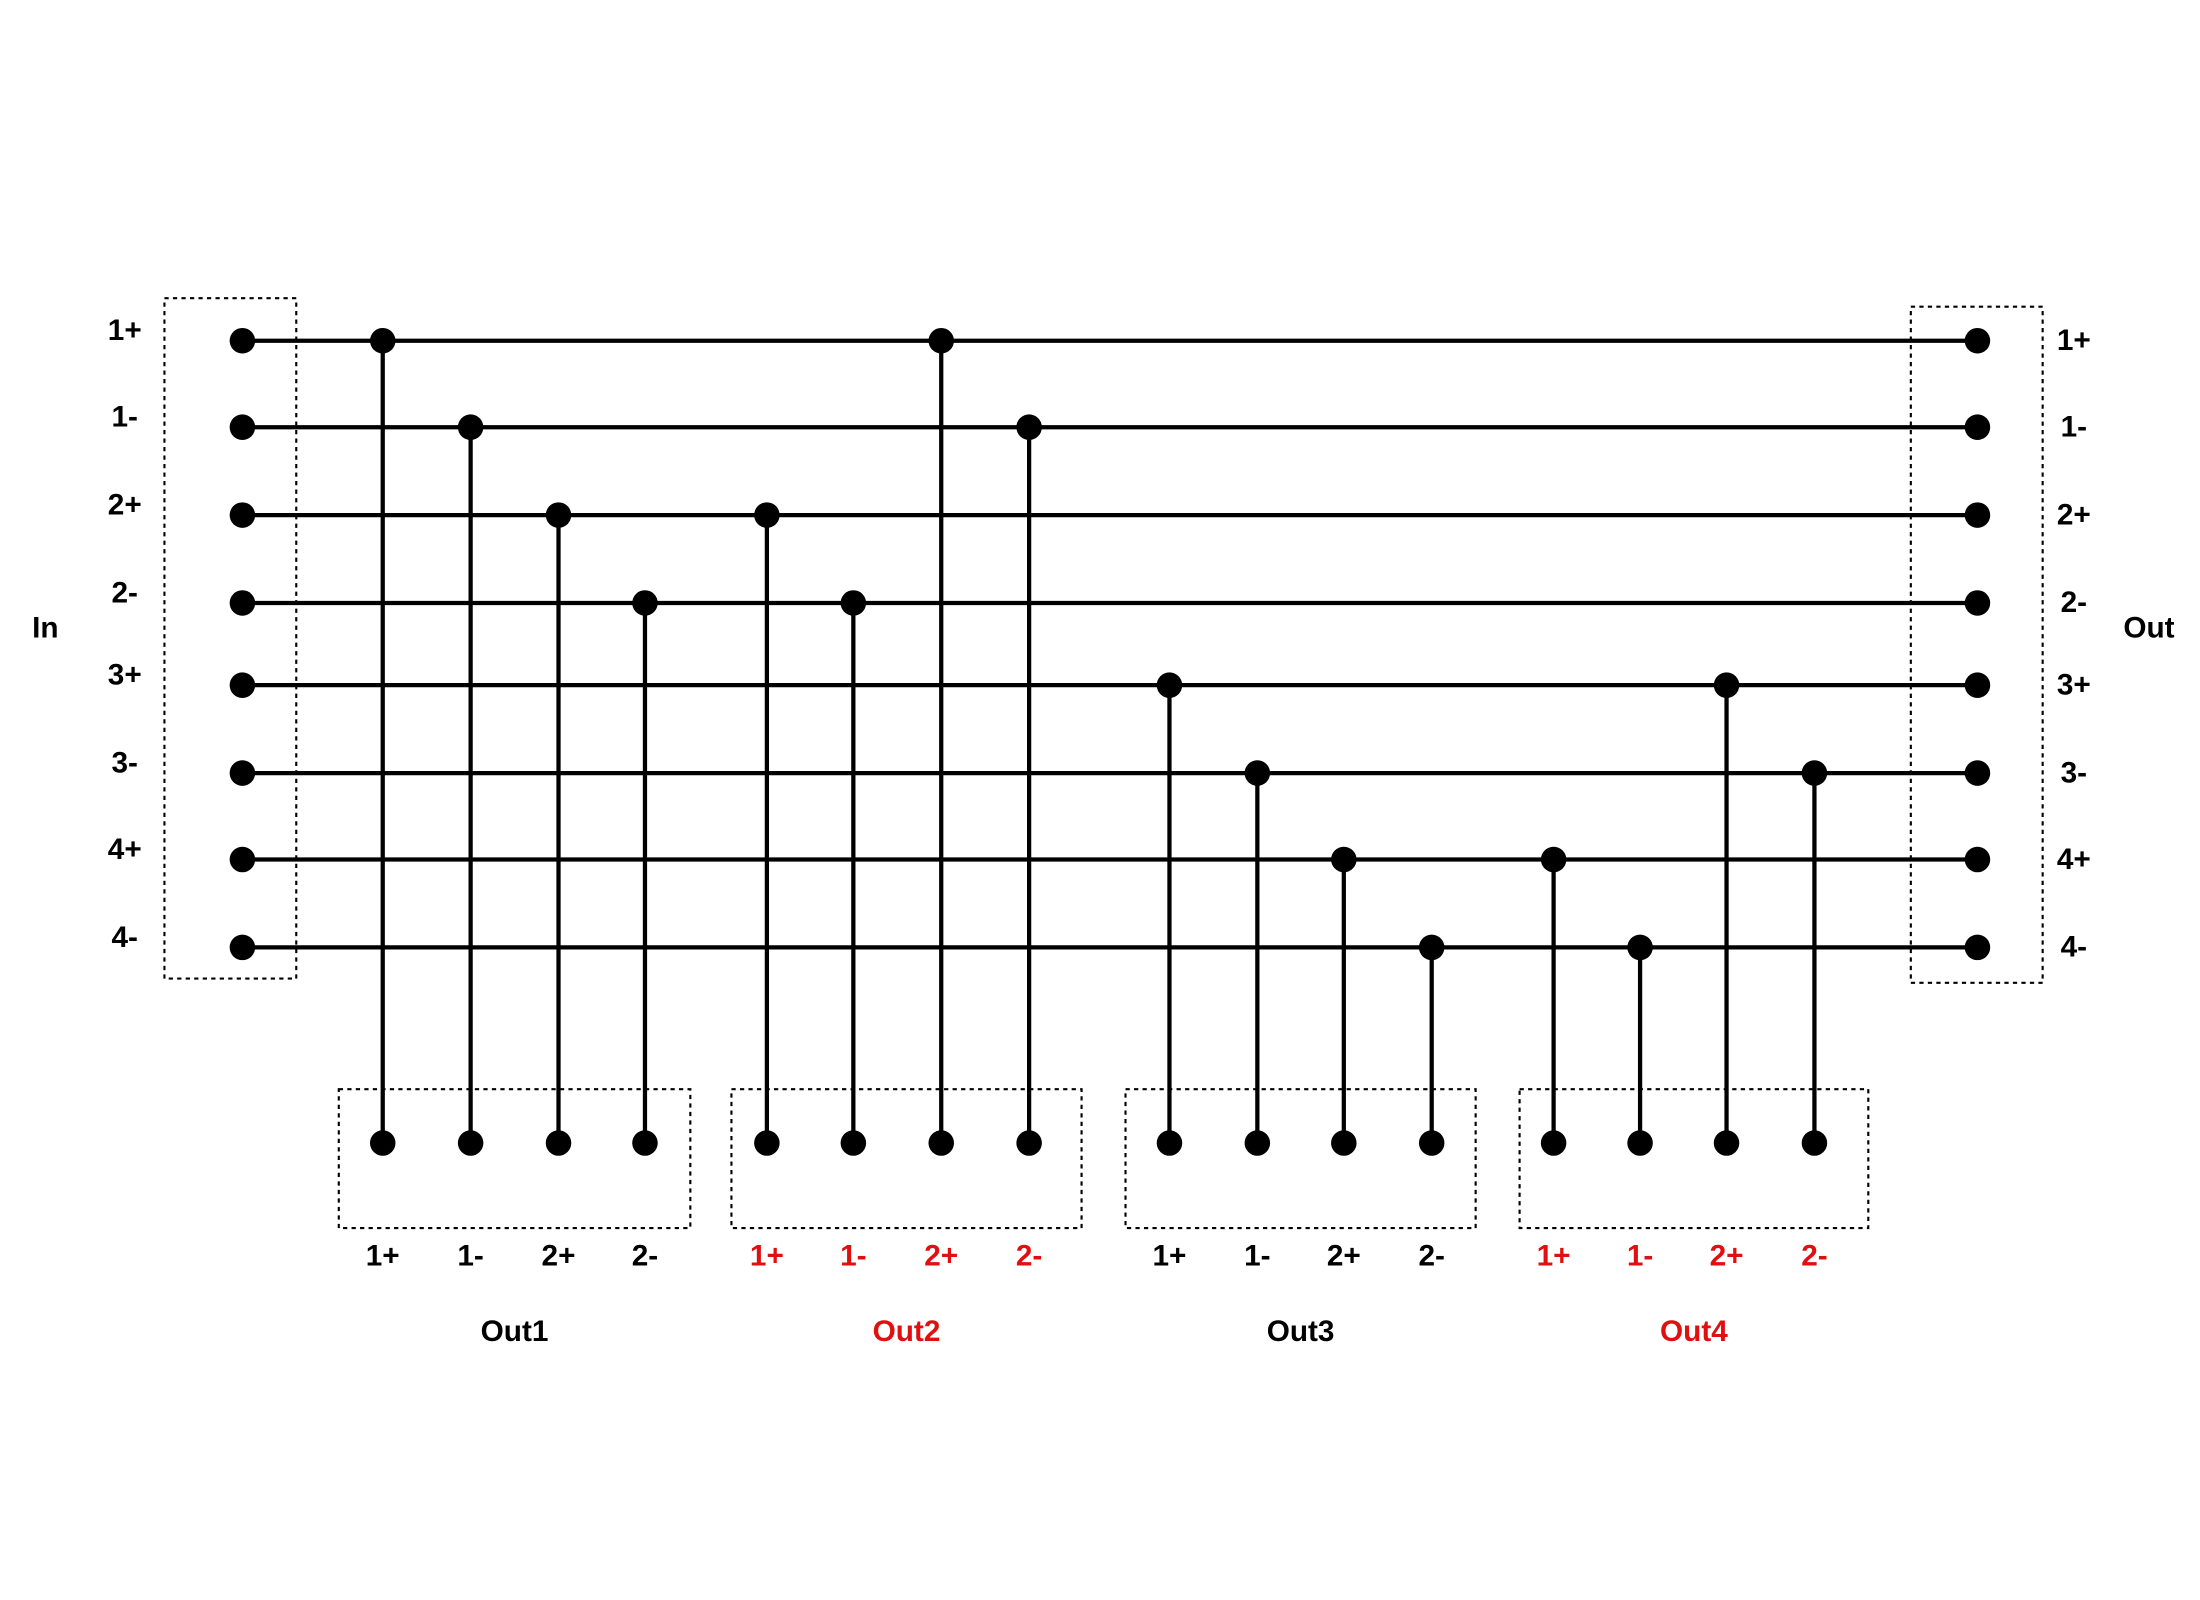  What do you see at coordinates (1694, 1331) in the screenshot?
I see `group-name: Out4` at bounding box center [1694, 1331].